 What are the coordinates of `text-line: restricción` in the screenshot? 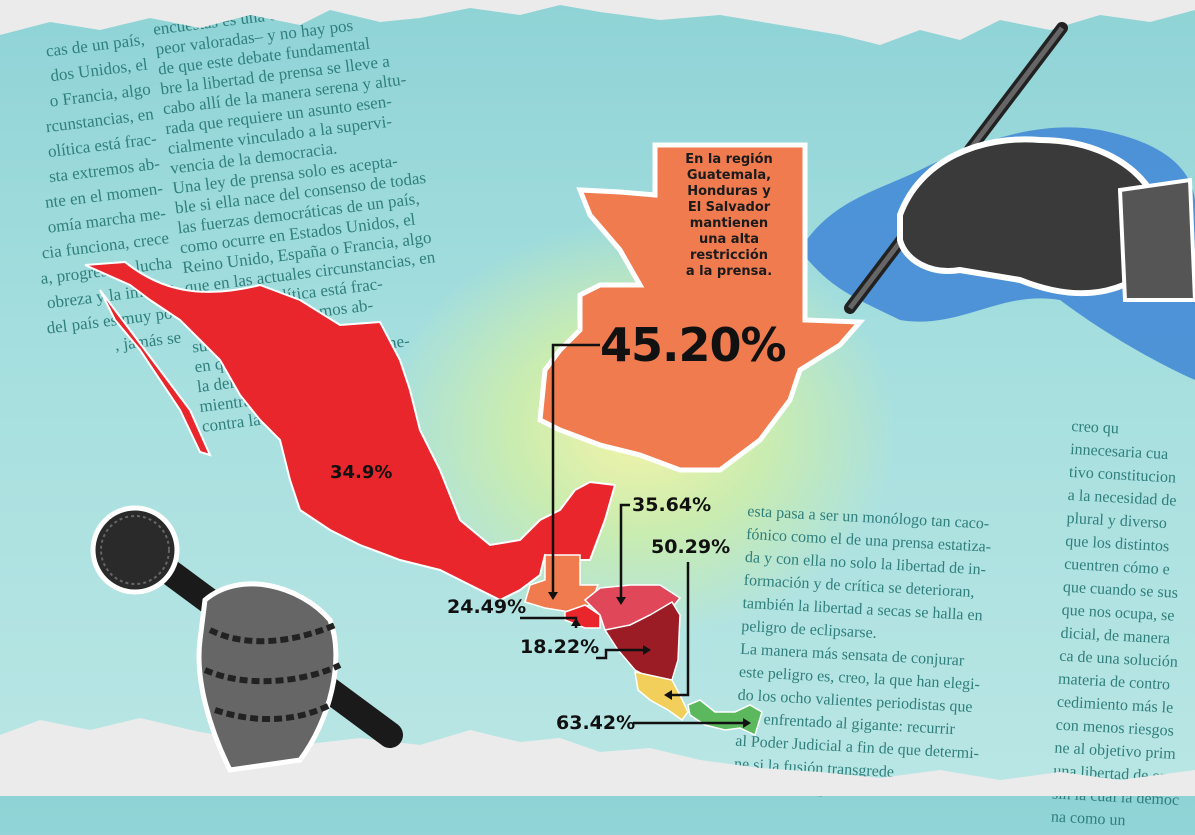 It's located at (729, 255).